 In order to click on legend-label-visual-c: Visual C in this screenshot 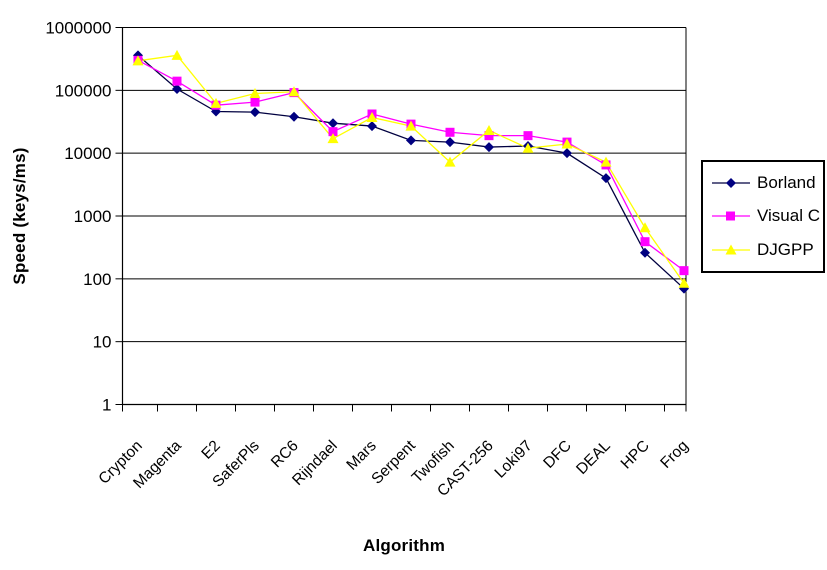, I will do `click(788, 216)`.